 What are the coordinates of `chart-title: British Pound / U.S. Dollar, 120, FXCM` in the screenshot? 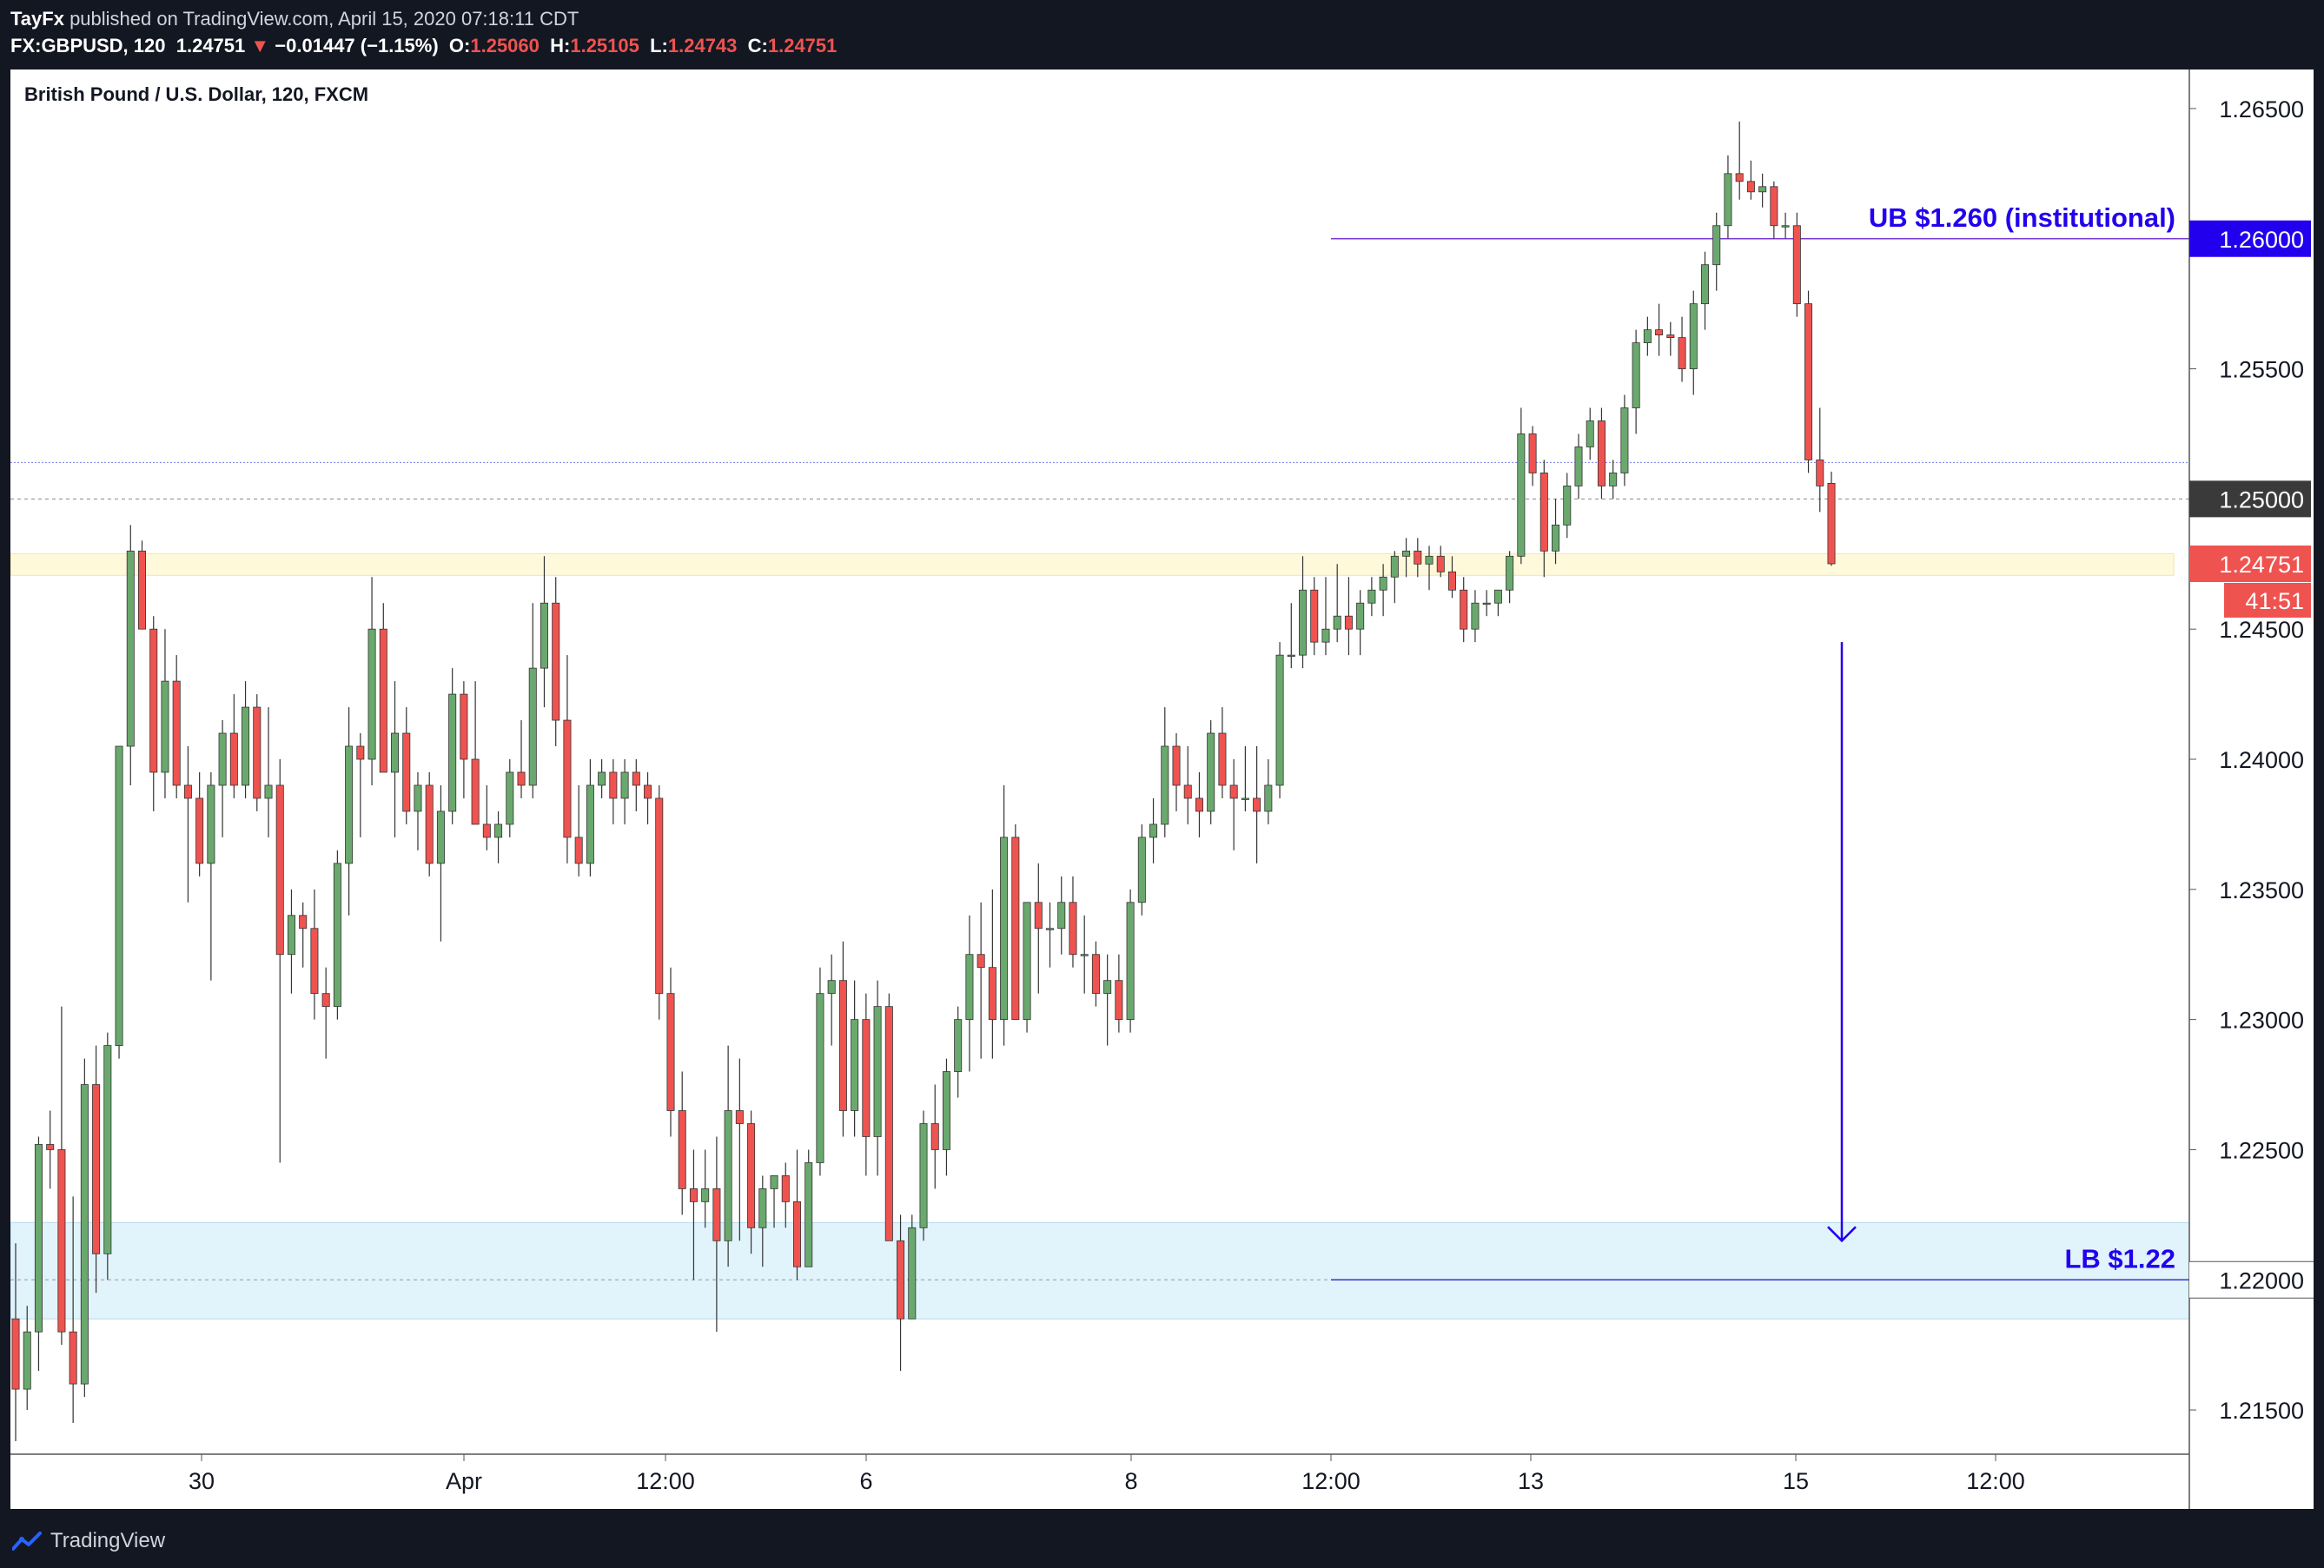 It's located at (196, 94).